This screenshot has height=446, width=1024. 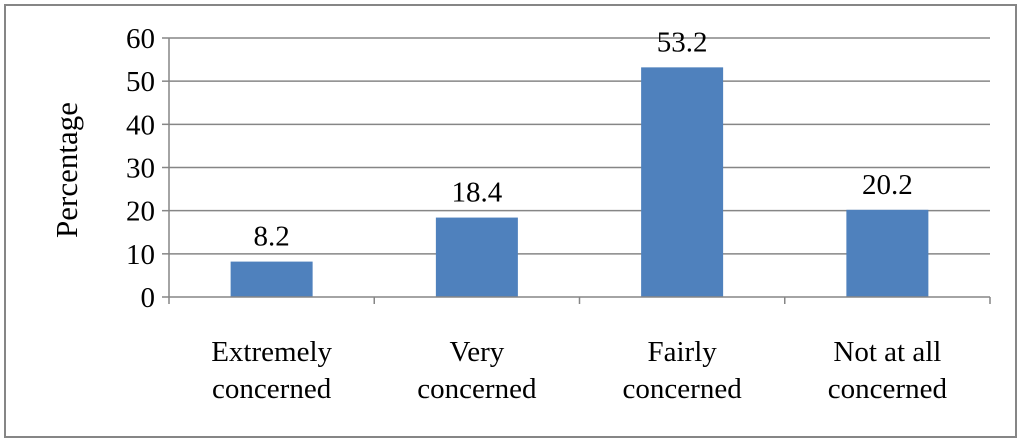 What do you see at coordinates (476, 352) in the screenshot?
I see `x-tick-label-1-0: Very` at bounding box center [476, 352].